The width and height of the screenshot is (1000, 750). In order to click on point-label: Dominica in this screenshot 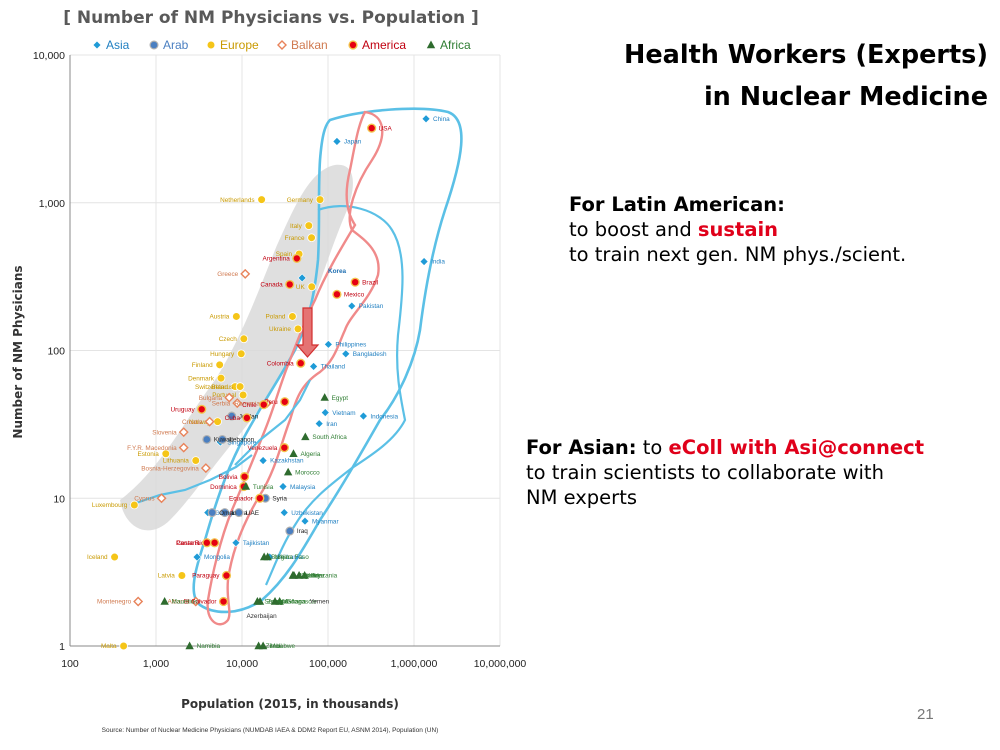, I will do `click(223, 487)`.